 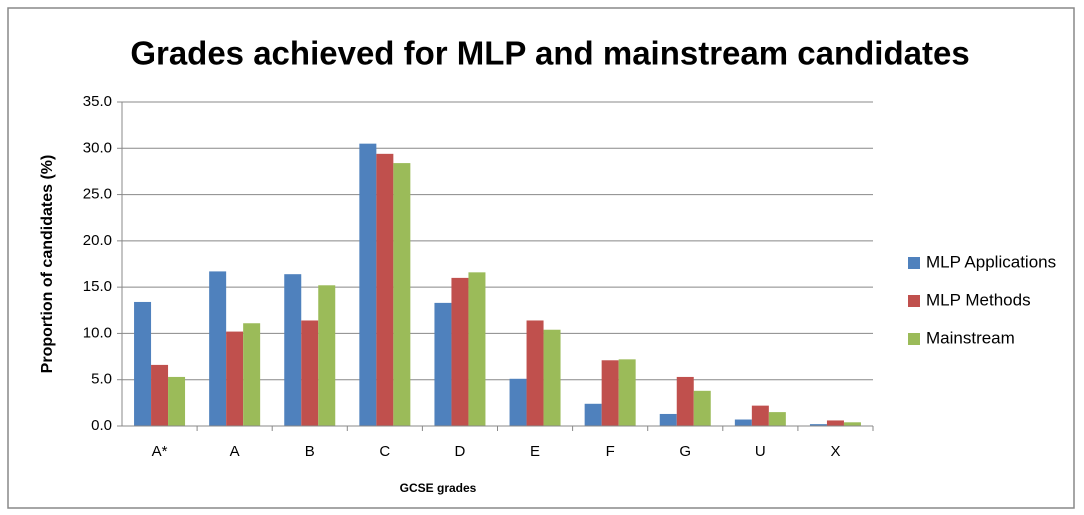 I want to click on y-tick-label: 25.0, so click(x=97, y=194).